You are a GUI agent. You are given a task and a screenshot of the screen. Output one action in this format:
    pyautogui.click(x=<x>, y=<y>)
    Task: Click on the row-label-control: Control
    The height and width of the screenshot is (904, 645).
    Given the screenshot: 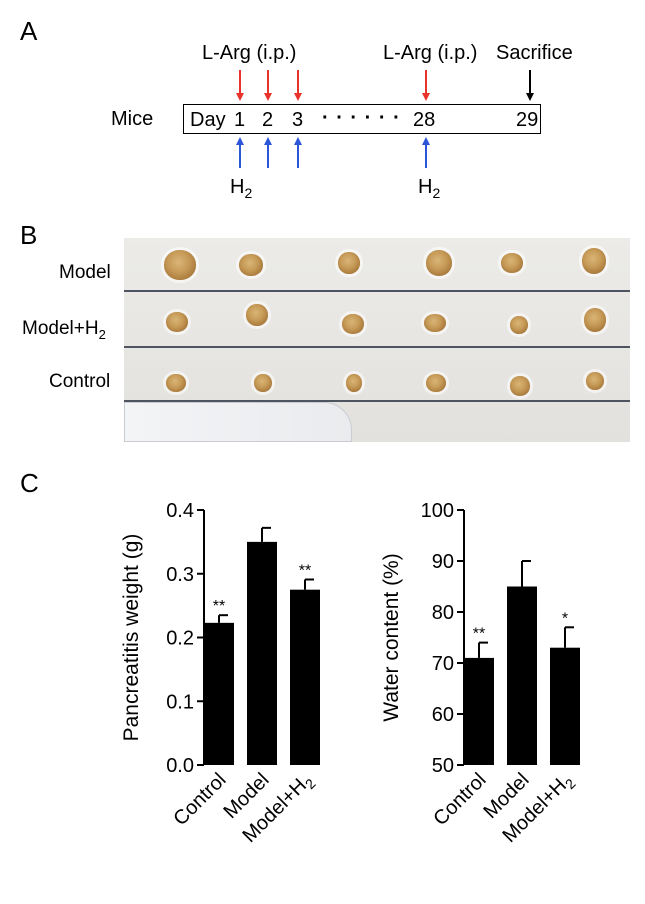 What is the action you would take?
    pyautogui.click(x=79, y=382)
    